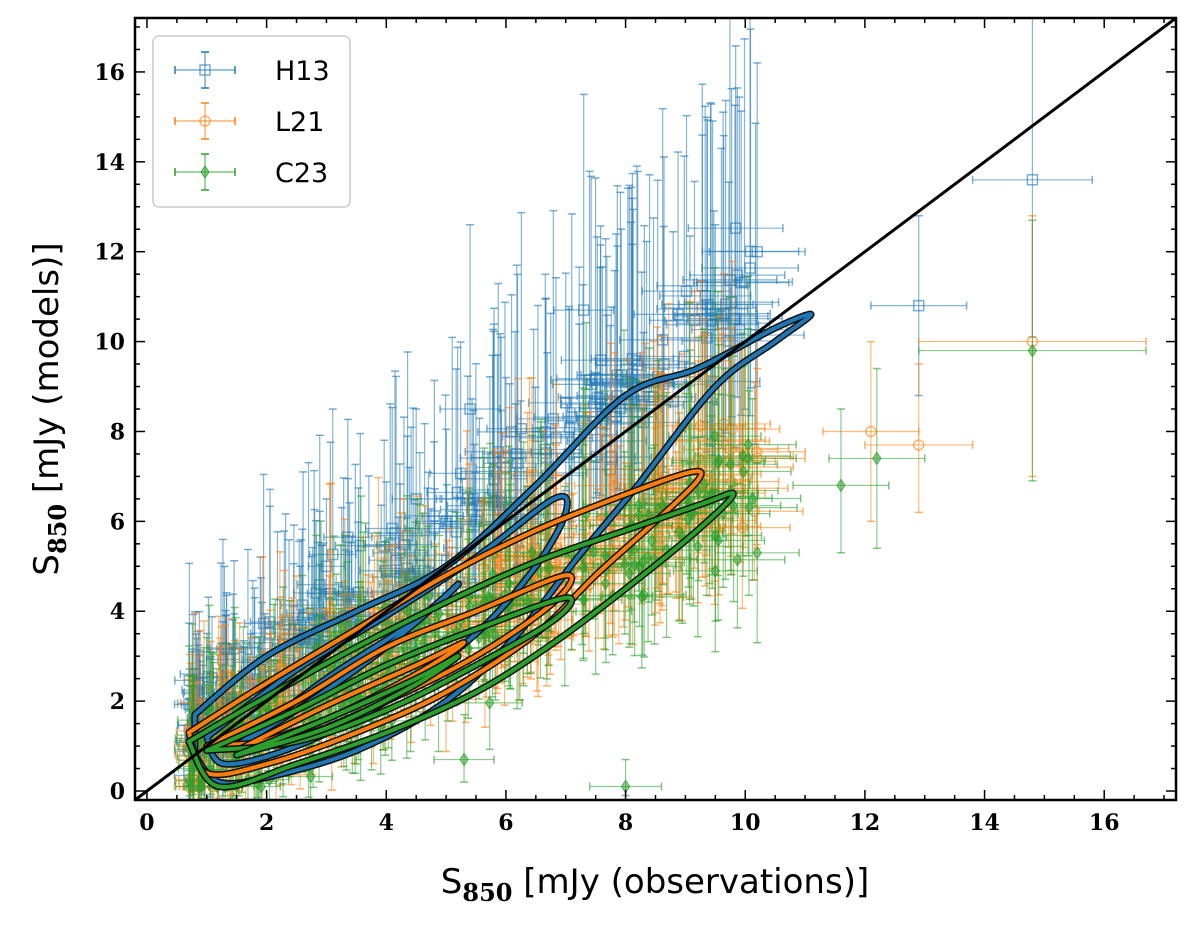  I want to click on l21-point, so click(919, 438).